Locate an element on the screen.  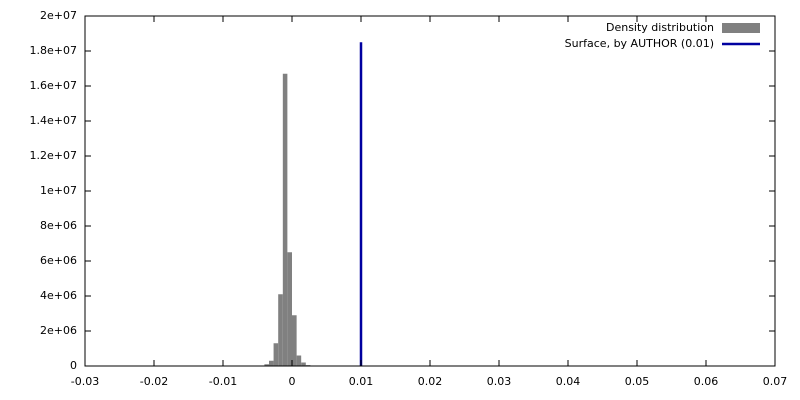
y-tick-label: 4e+06 is located at coordinates (58, 295).